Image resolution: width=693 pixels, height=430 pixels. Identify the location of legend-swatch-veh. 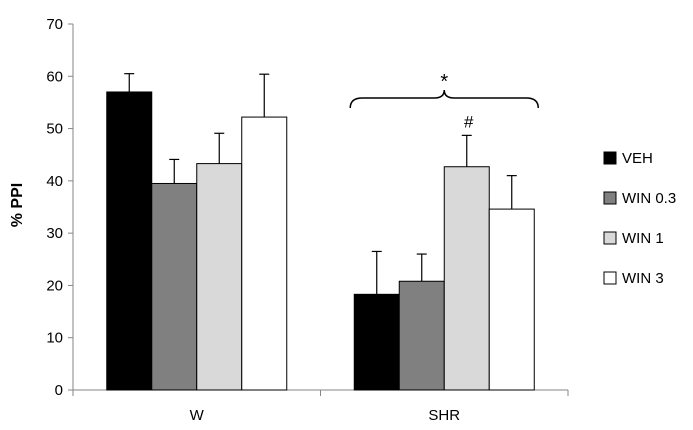
(610, 158).